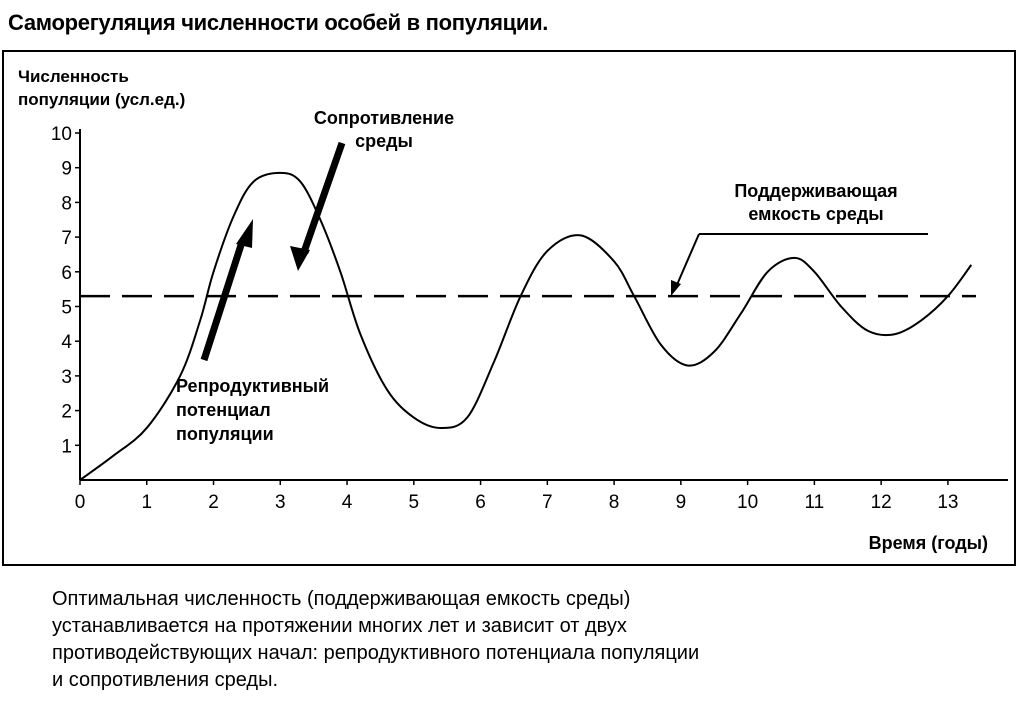  Describe the element at coordinates (223, 301) in the screenshot. I see `reproductive-arrow` at that location.